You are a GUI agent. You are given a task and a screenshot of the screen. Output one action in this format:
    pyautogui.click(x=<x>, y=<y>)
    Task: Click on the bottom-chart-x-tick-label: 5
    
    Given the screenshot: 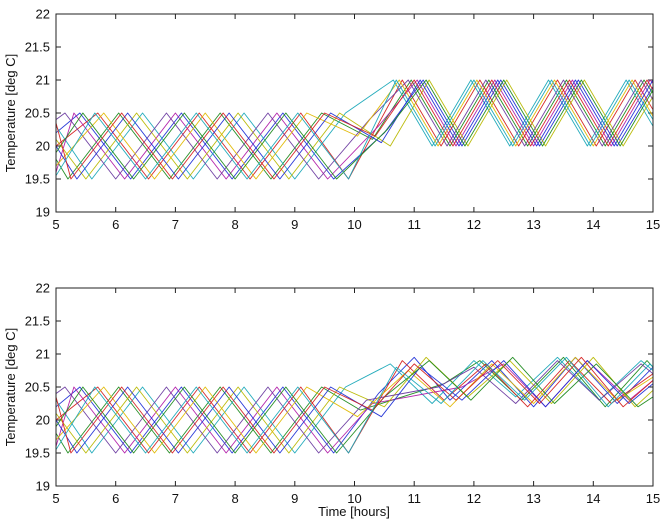 What is the action you would take?
    pyautogui.click(x=55, y=498)
    